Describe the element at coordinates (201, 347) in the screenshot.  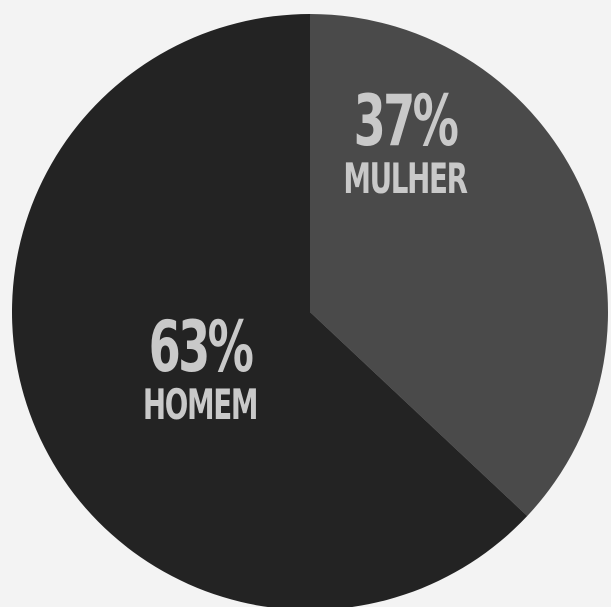
I see `slice-percent-homem: 63%` at that location.